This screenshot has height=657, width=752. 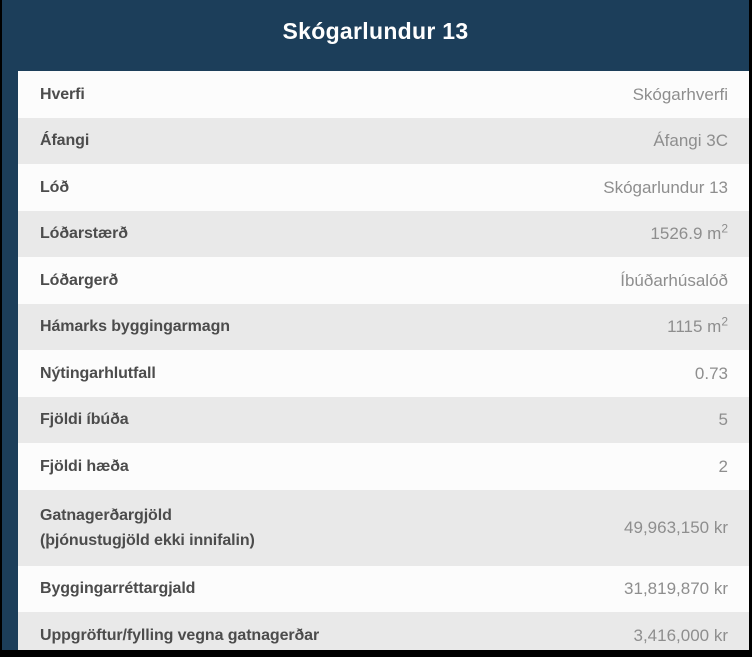 I want to click on row-label-line: Lóðargerð, so click(x=79, y=280).